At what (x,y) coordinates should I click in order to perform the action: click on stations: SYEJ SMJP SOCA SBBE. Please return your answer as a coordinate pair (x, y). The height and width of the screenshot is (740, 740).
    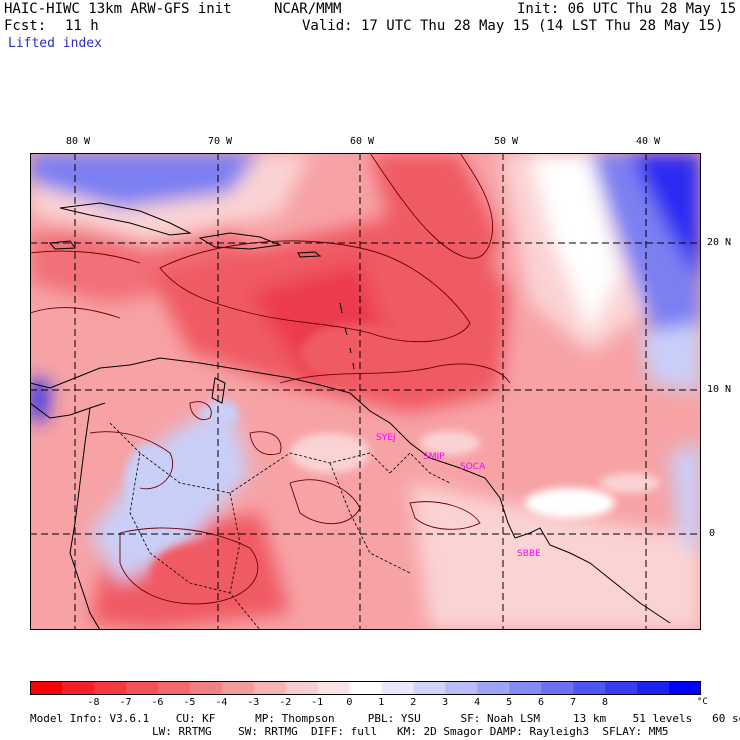
    Looking at the image, I should click on (458, 496).